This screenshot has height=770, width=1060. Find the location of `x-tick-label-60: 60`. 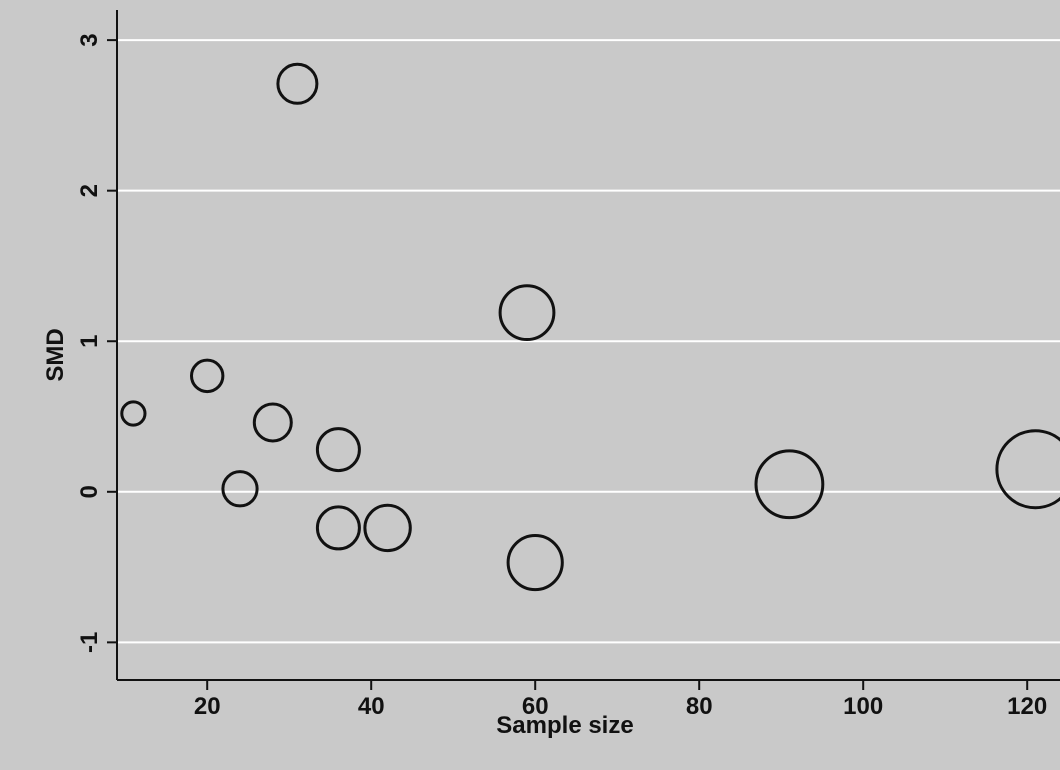

x-tick-label-60: 60 is located at coordinates (535, 706).